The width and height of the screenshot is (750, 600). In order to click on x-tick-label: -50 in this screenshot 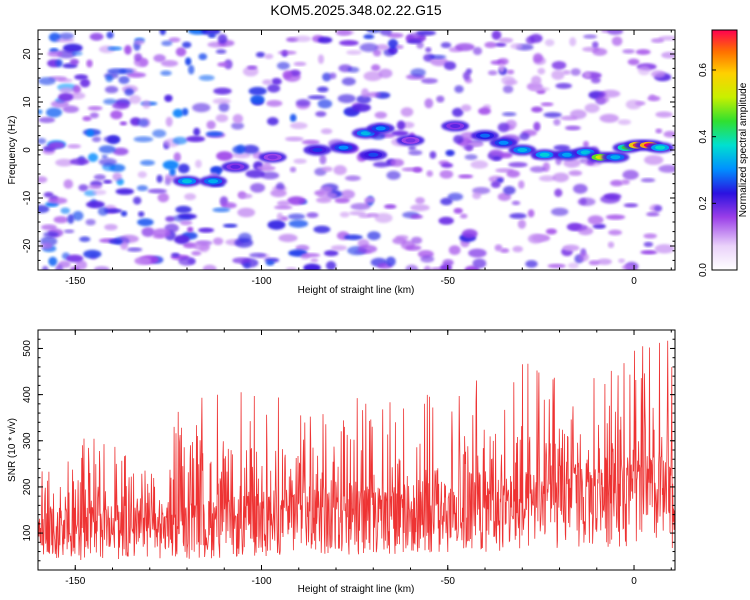, I will do `click(448, 281)`.